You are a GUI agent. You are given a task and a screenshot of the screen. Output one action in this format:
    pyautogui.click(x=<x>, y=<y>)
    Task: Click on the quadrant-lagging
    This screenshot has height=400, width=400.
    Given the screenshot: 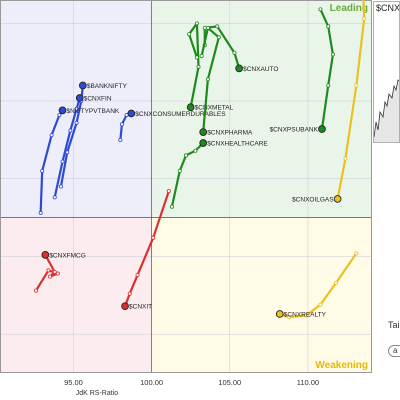 What is the action you would take?
    pyautogui.click(x=76, y=295)
    